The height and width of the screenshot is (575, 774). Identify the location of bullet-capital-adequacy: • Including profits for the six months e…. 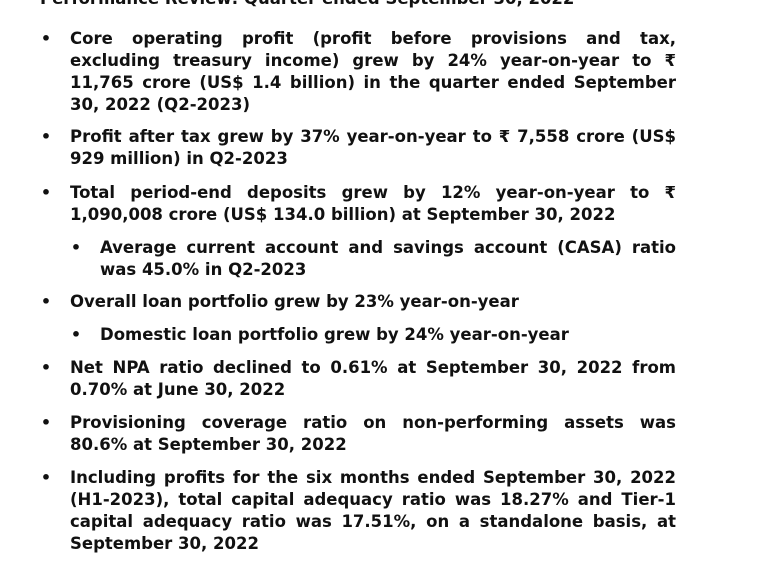
(358, 511).